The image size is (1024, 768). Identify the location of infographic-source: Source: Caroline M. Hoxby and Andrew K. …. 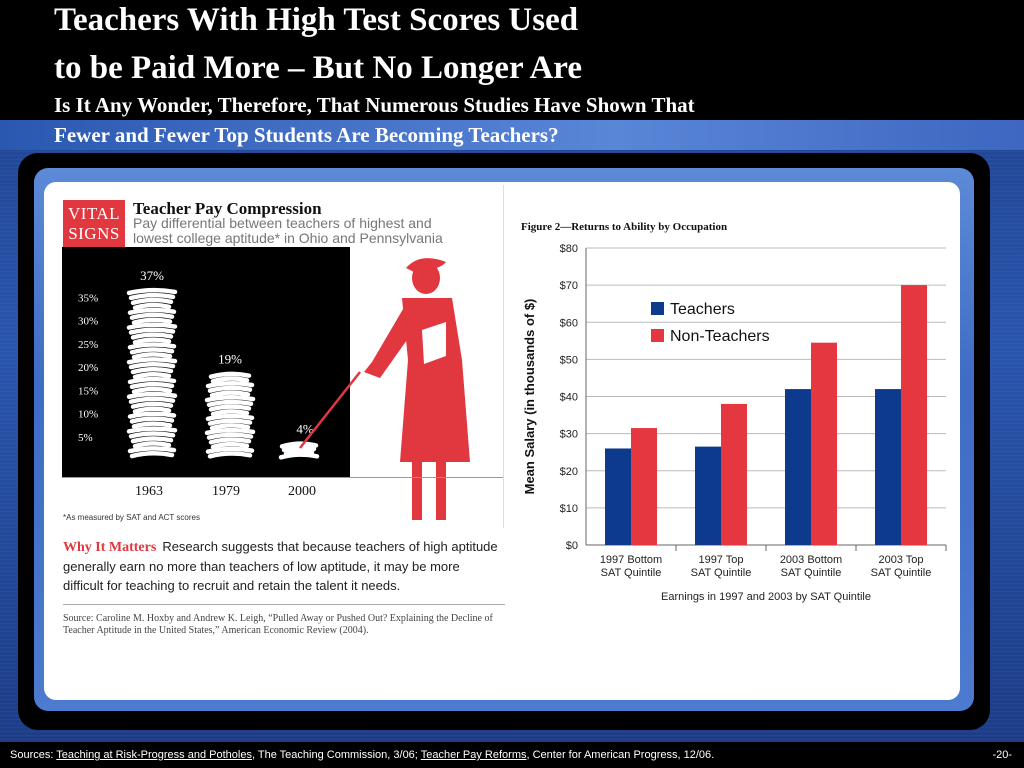
(278, 624).